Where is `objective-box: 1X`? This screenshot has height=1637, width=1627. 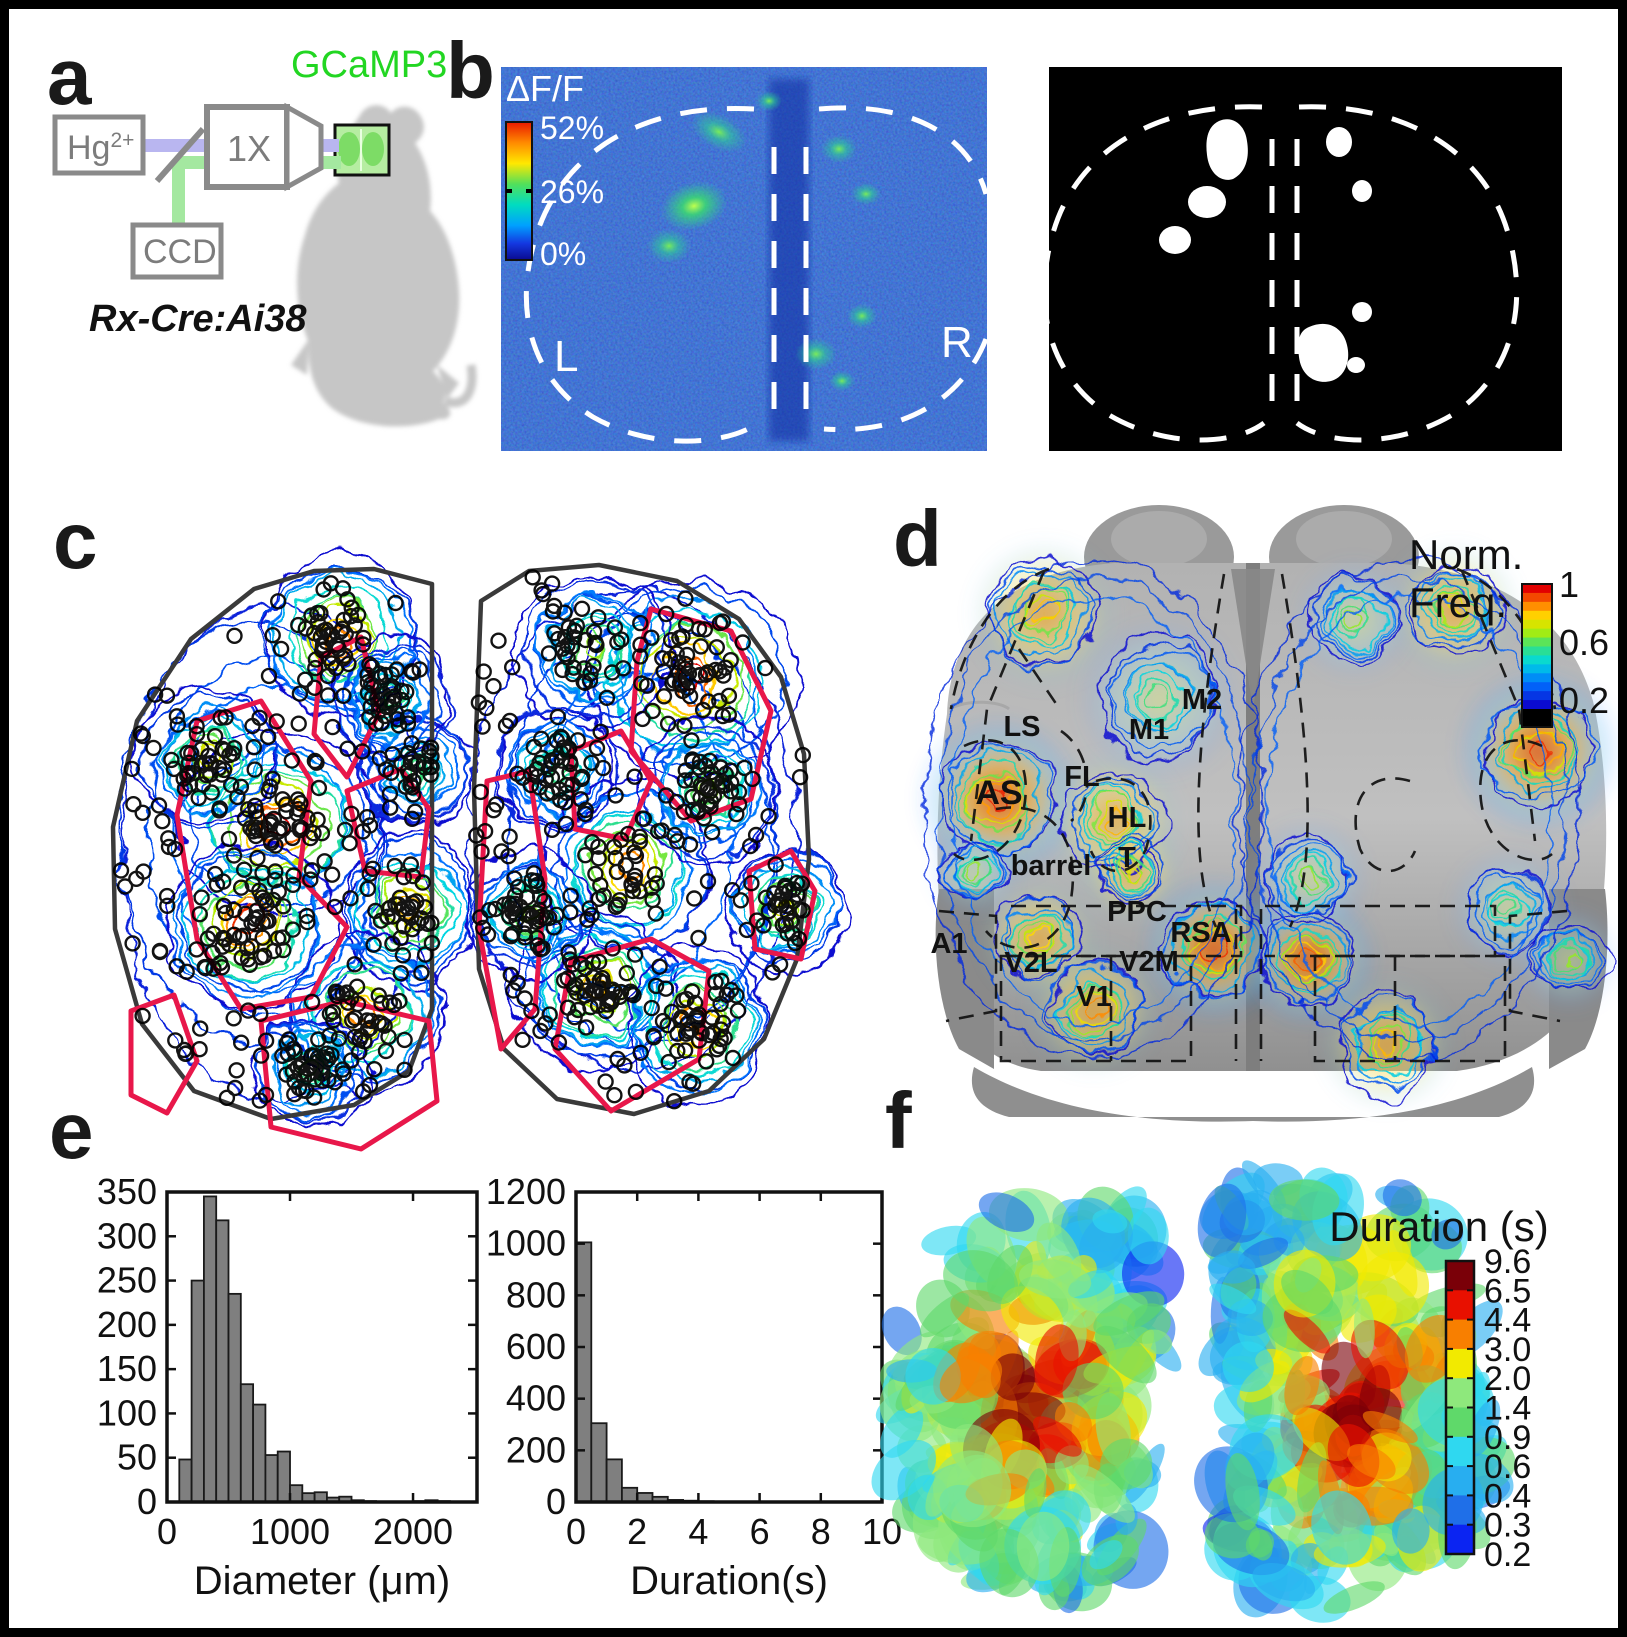 objective-box: 1X is located at coordinates (264, 147).